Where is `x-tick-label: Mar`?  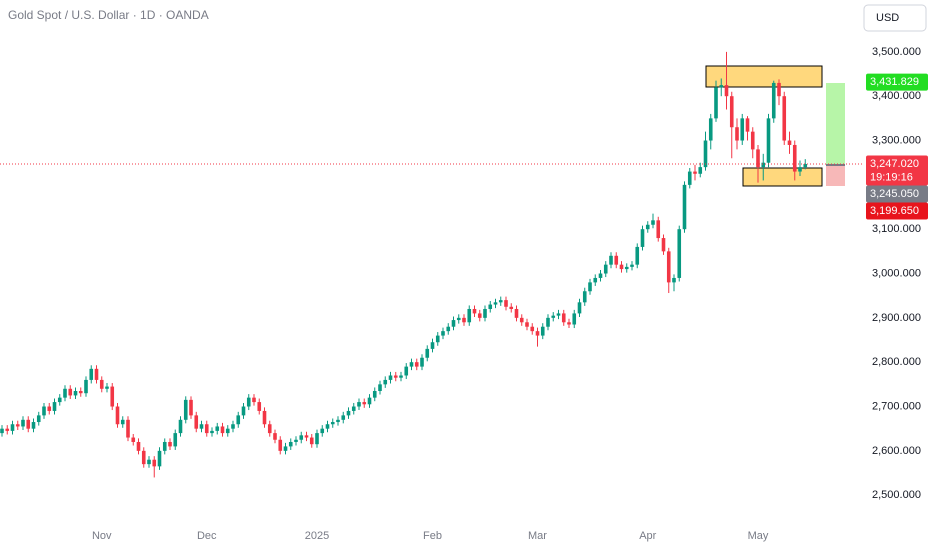
x-tick-label: Mar is located at coordinates (537, 536).